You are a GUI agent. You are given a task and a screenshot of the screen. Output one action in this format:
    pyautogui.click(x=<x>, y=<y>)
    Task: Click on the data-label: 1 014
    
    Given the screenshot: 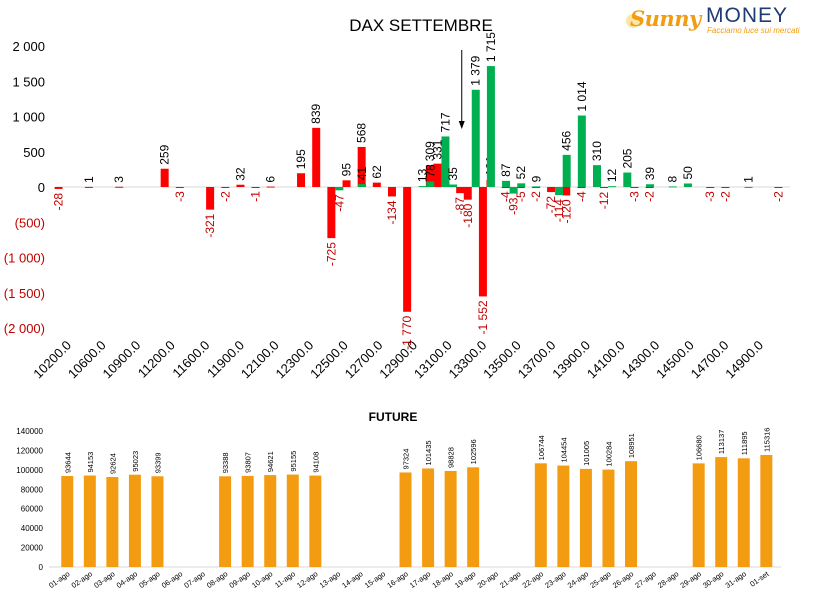 What is the action you would take?
    pyautogui.click(x=582, y=96)
    